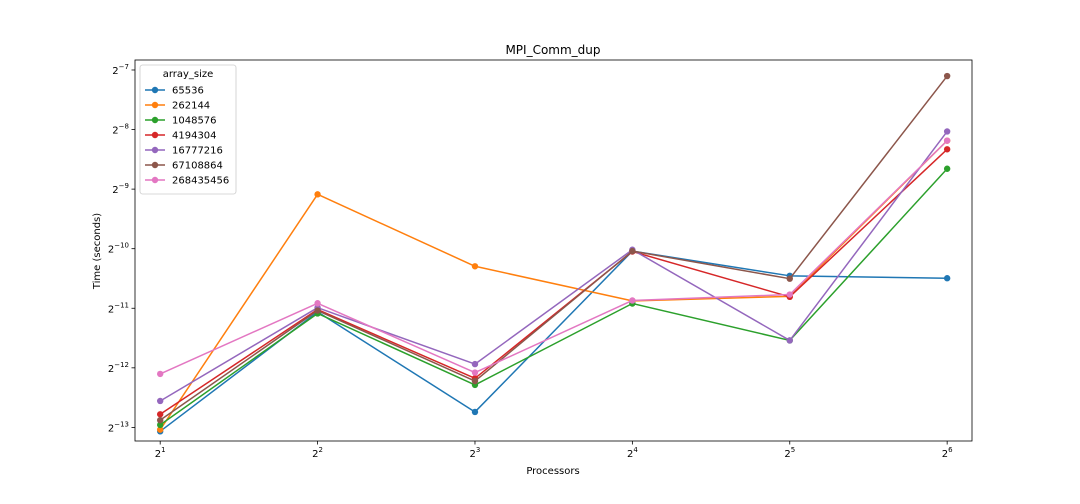 Image resolution: width=1080 pixels, height=504 pixels. What do you see at coordinates (315, 454) in the screenshot?
I see `x-tick-label-1-base: 2` at bounding box center [315, 454].